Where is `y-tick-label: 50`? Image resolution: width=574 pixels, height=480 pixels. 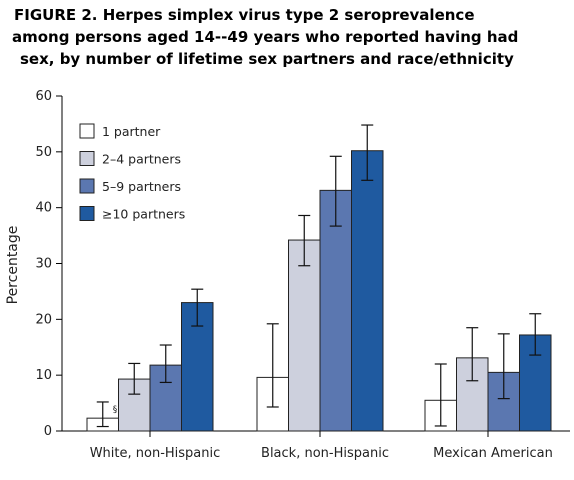 y-tick-label: 50 is located at coordinates (43, 152).